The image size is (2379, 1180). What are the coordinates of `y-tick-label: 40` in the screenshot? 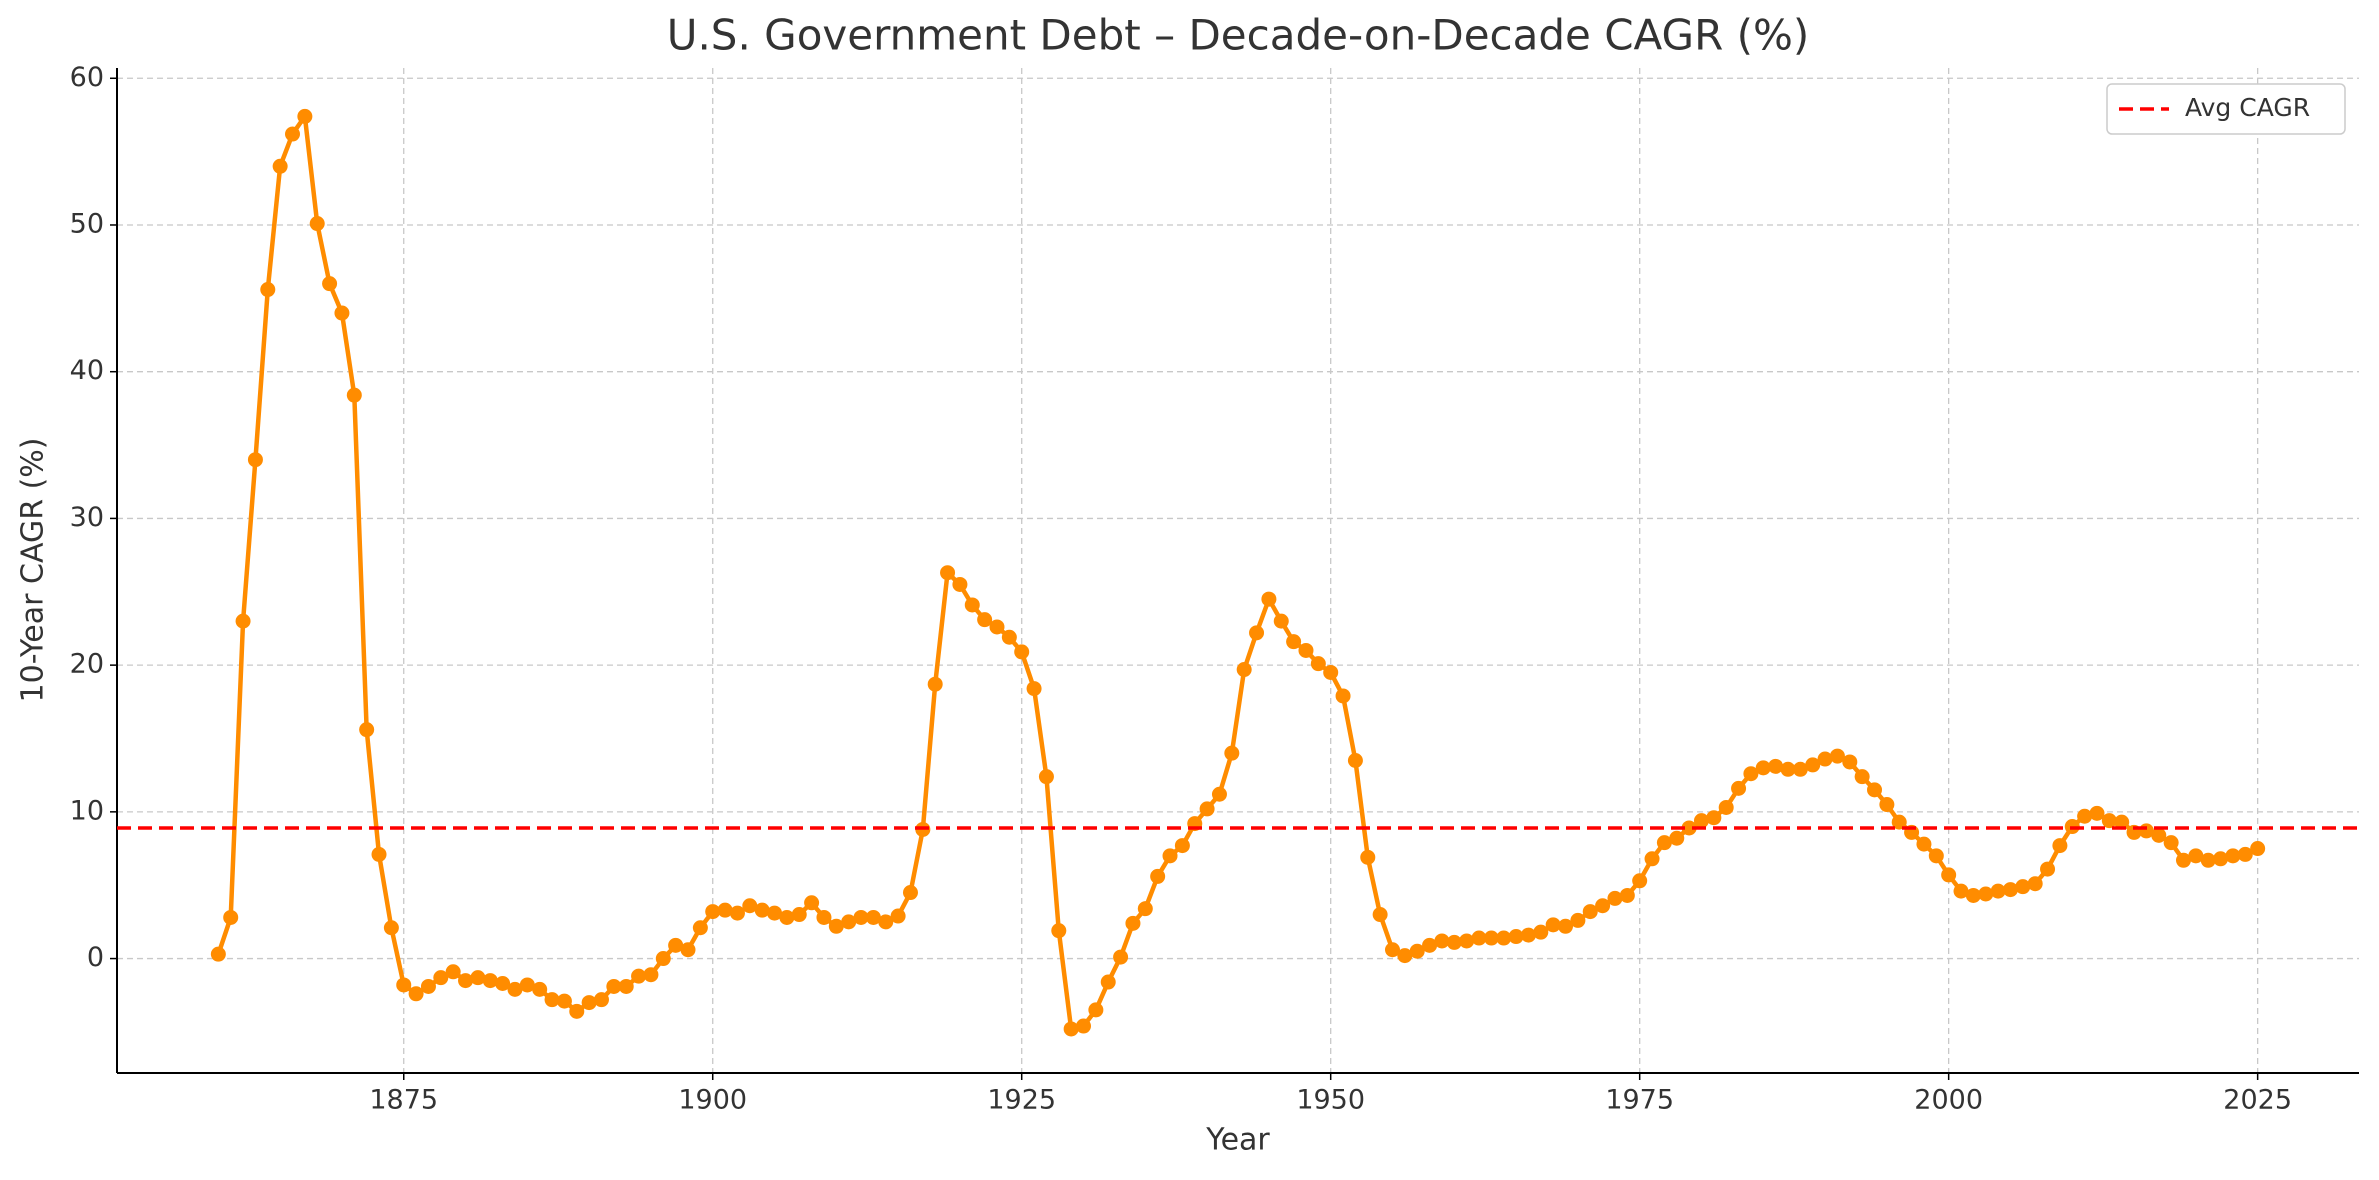 It's located at (87, 370).